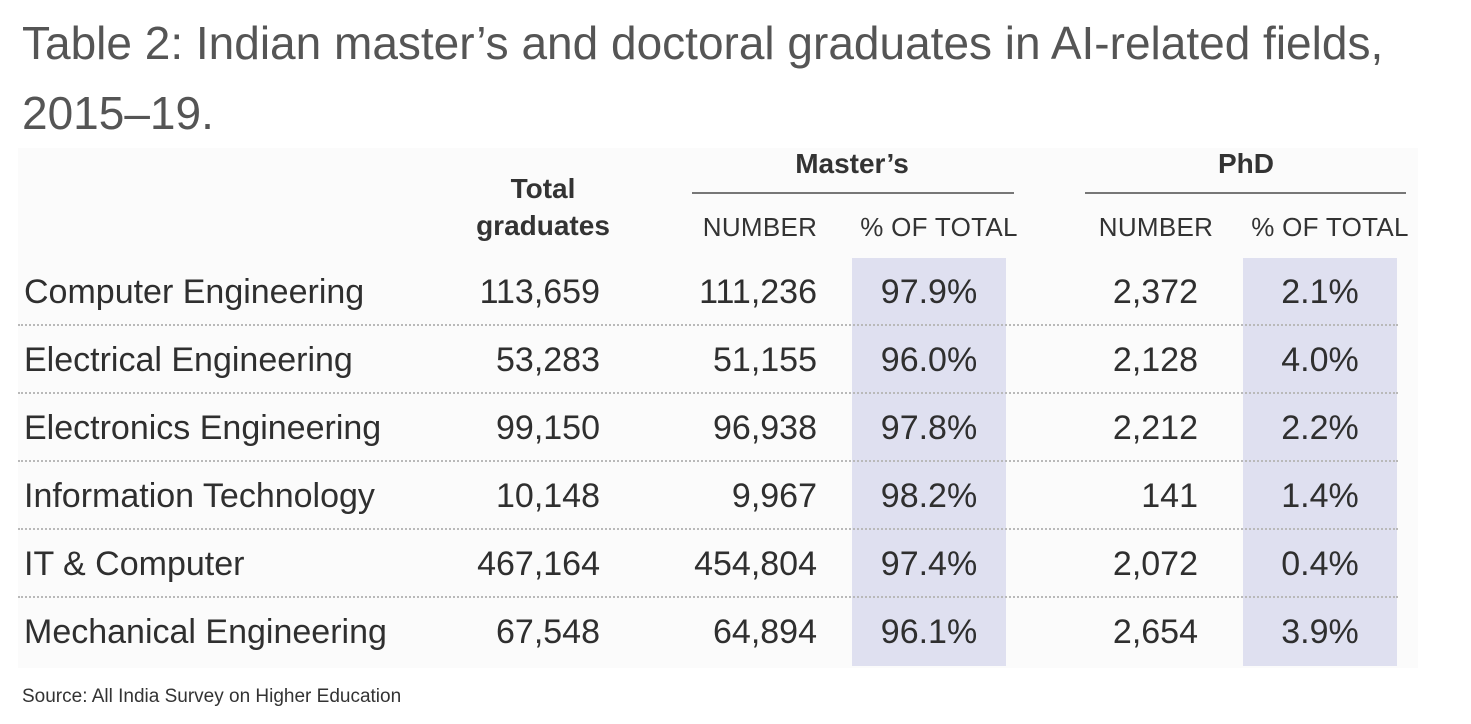  Describe the element at coordinates (543, 225) in the screenshot. I see `total-header-line2: graduates` at that location.